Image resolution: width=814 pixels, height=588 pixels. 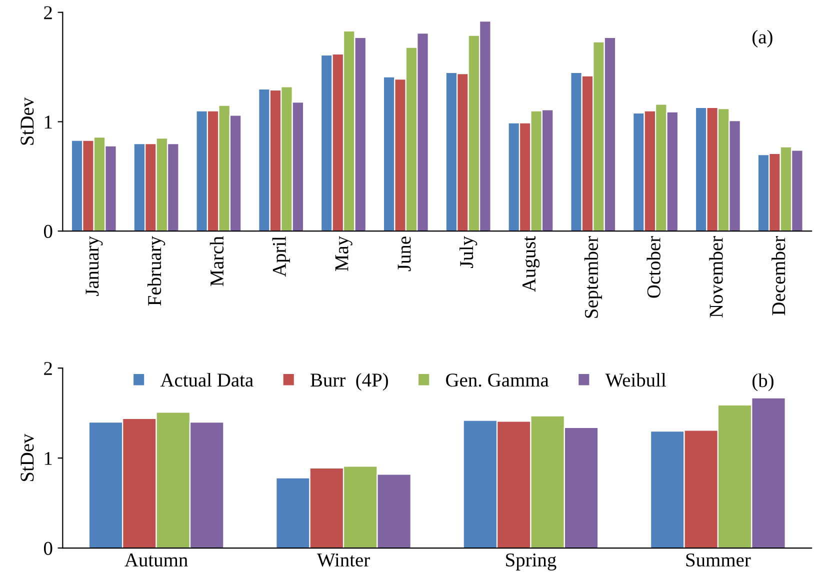 What do you see at coordinates (762, 39) in the screenshot?
I see `annotation: (a)` at bounding box center [762, 39].